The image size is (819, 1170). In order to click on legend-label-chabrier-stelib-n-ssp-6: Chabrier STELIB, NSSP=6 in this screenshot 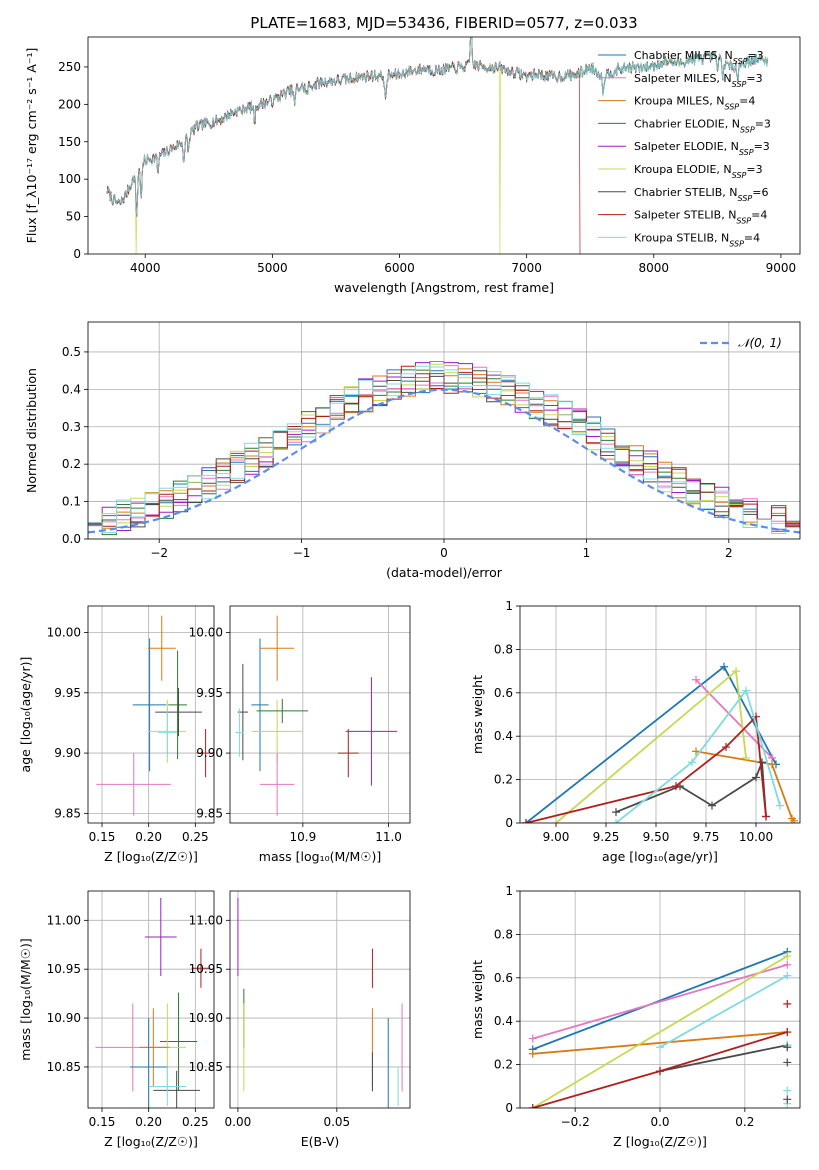, I will do `click(701, 194)`.